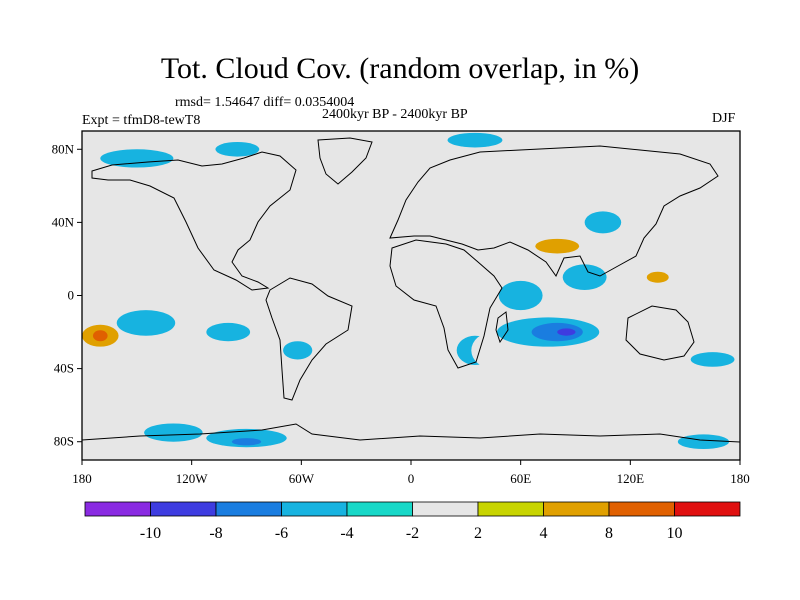  I want to click on y-tick-label: 80S, so click(64, 441).